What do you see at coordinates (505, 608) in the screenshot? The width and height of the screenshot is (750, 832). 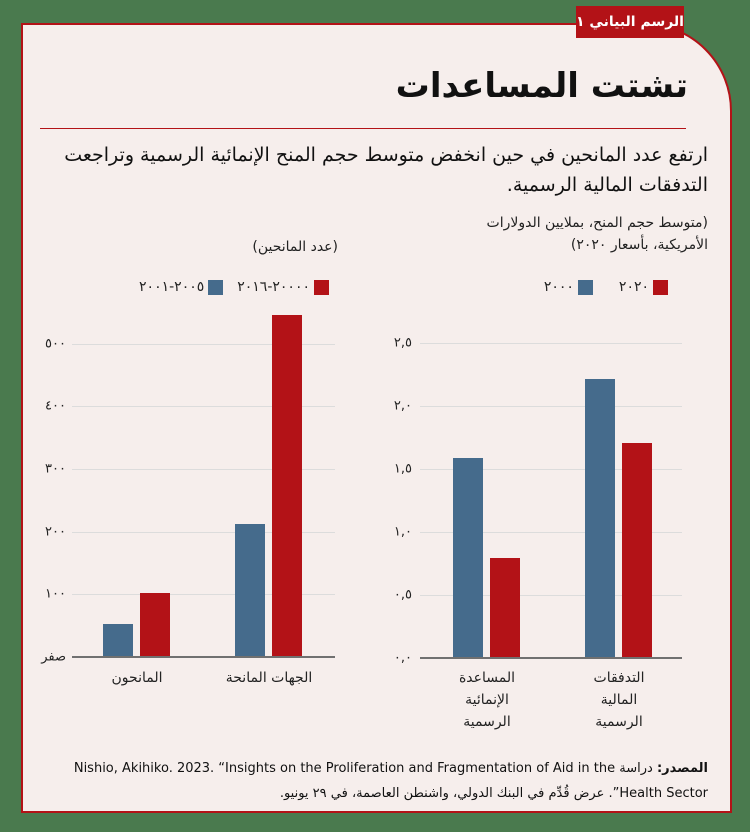 I see `bar-oda-2020` at bounding box center [505, 608].